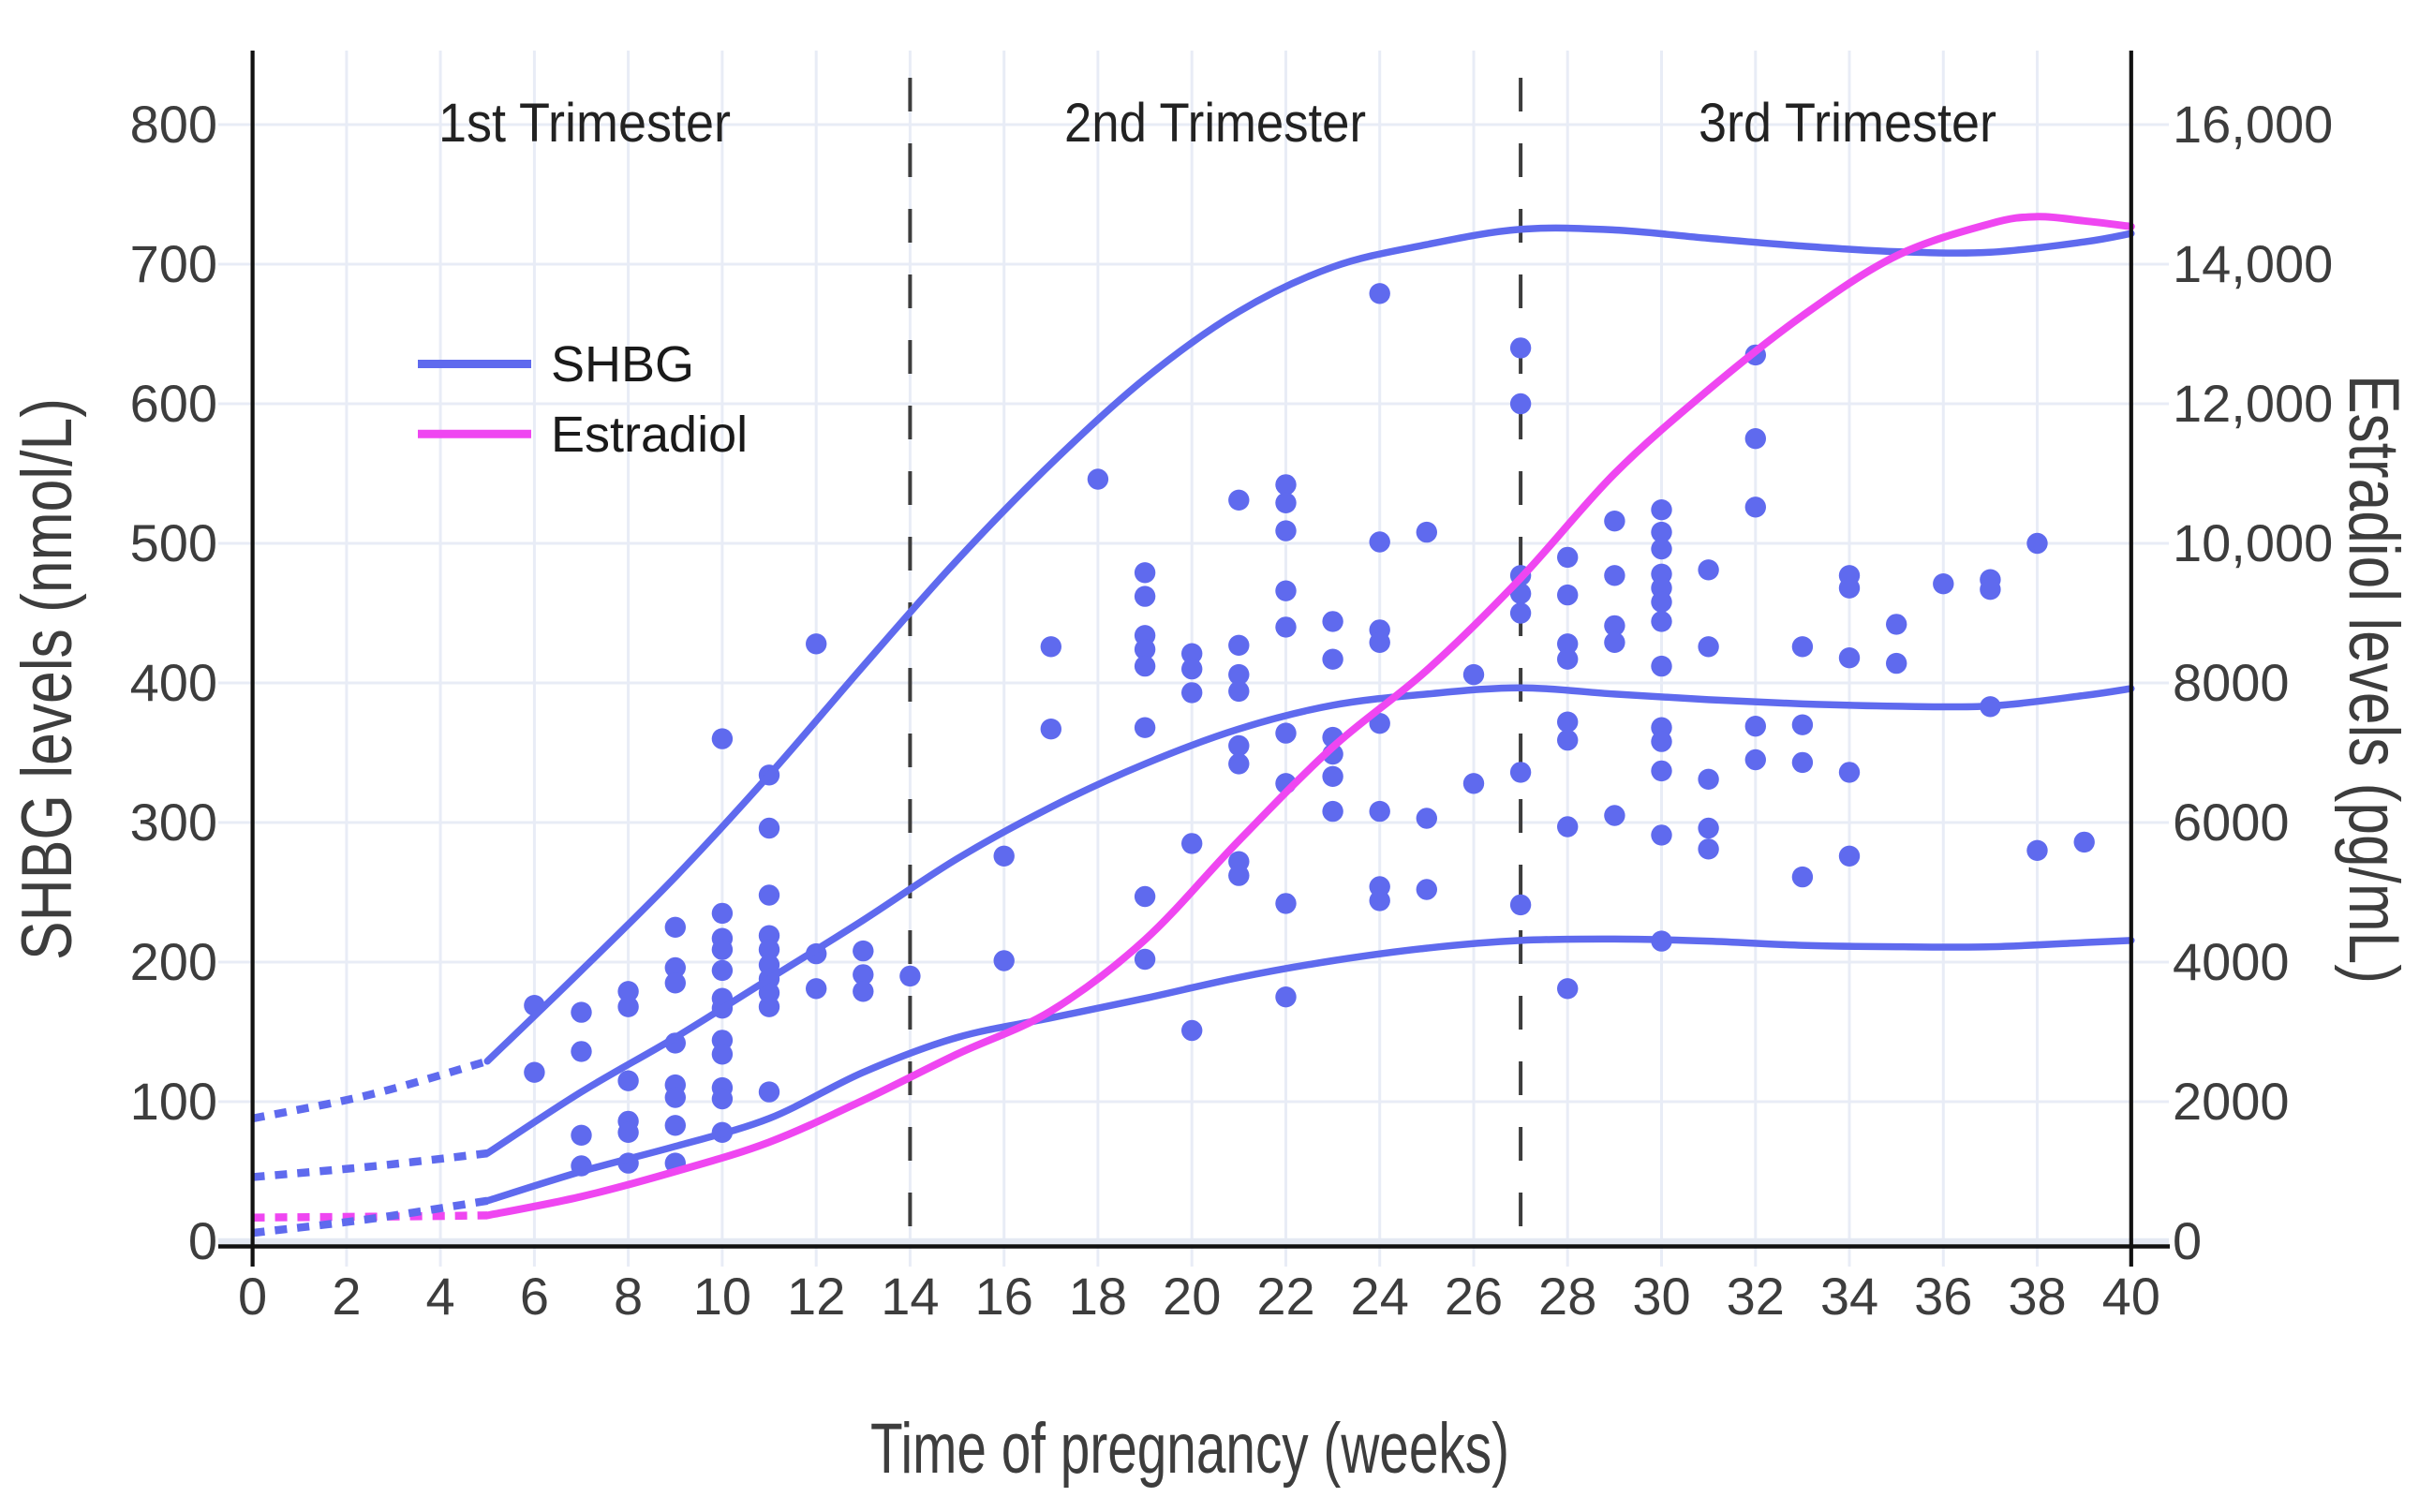 The height and width of the screenshot is (1512, 2419). I want to click on svg-text: 32, so click(1756, 1296).